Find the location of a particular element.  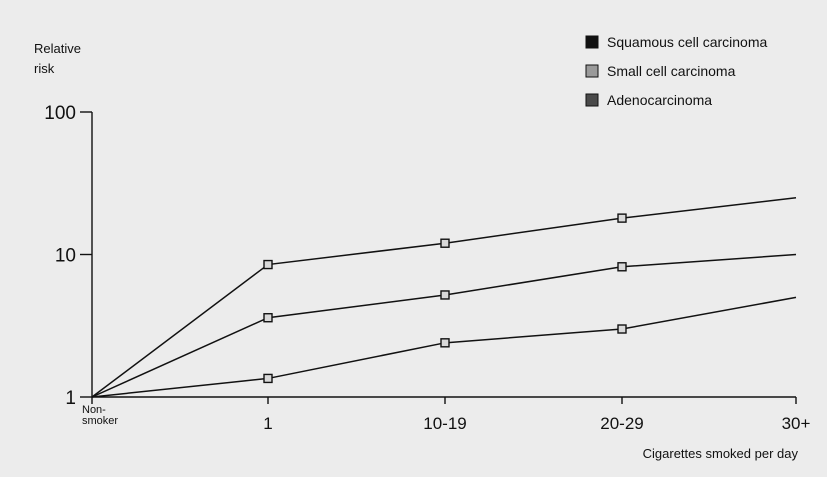

x-tick-label: 10-19 is located at coordinates (444, 423).